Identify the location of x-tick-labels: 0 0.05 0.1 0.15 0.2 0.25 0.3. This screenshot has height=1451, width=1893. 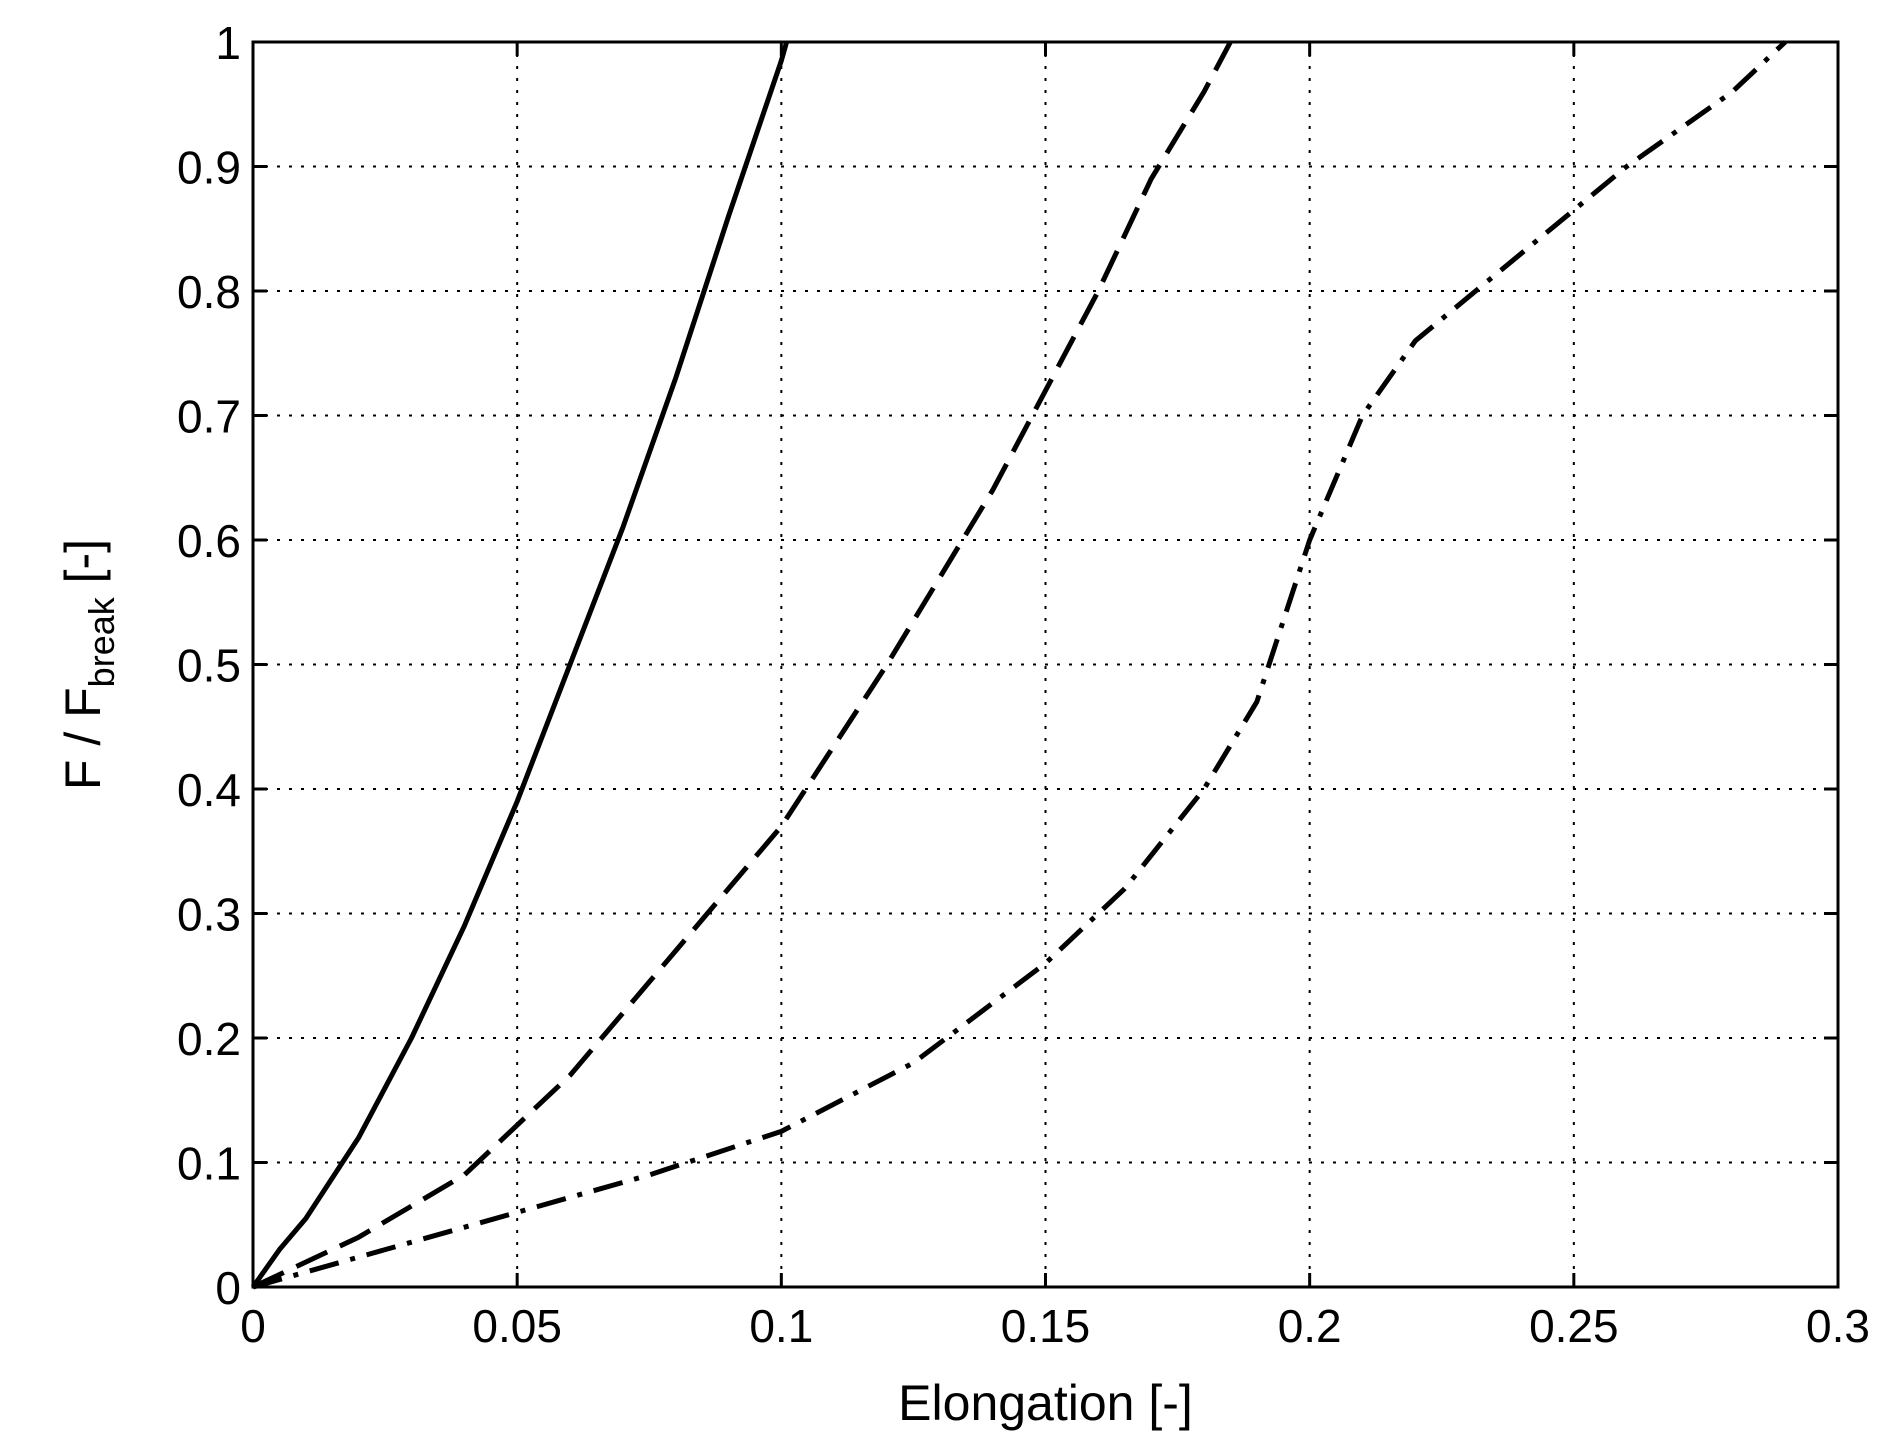
(1055, 1326).